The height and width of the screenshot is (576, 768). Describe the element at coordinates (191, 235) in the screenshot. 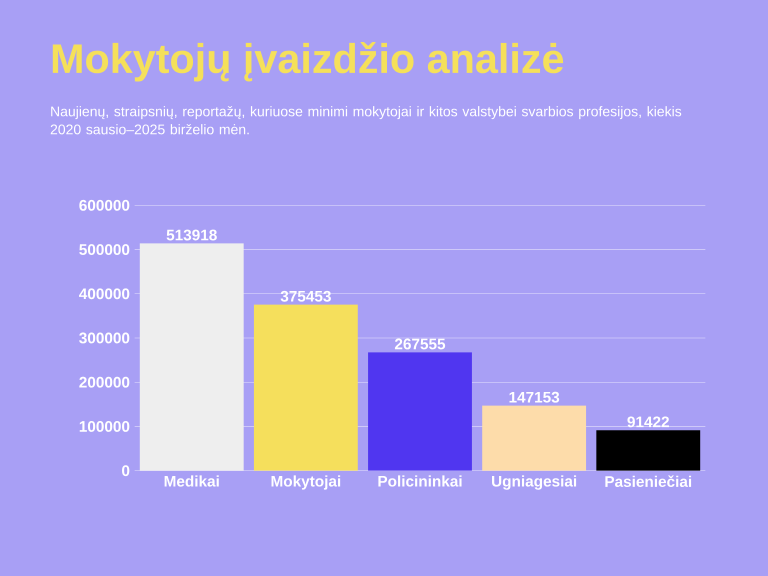

I see `data-label: 513918` at that location.